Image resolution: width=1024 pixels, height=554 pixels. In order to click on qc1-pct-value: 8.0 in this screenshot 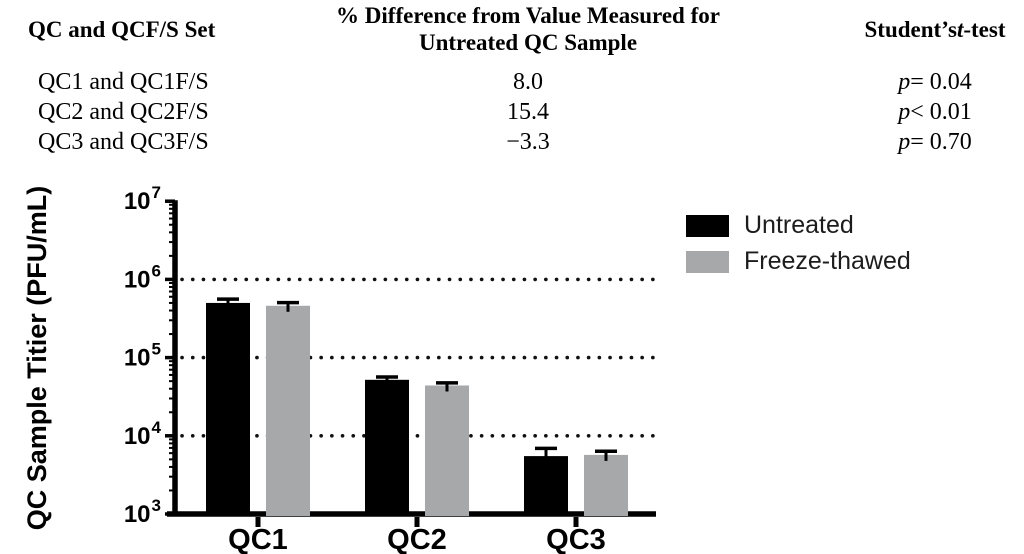, I will do `click(528, 82)`.